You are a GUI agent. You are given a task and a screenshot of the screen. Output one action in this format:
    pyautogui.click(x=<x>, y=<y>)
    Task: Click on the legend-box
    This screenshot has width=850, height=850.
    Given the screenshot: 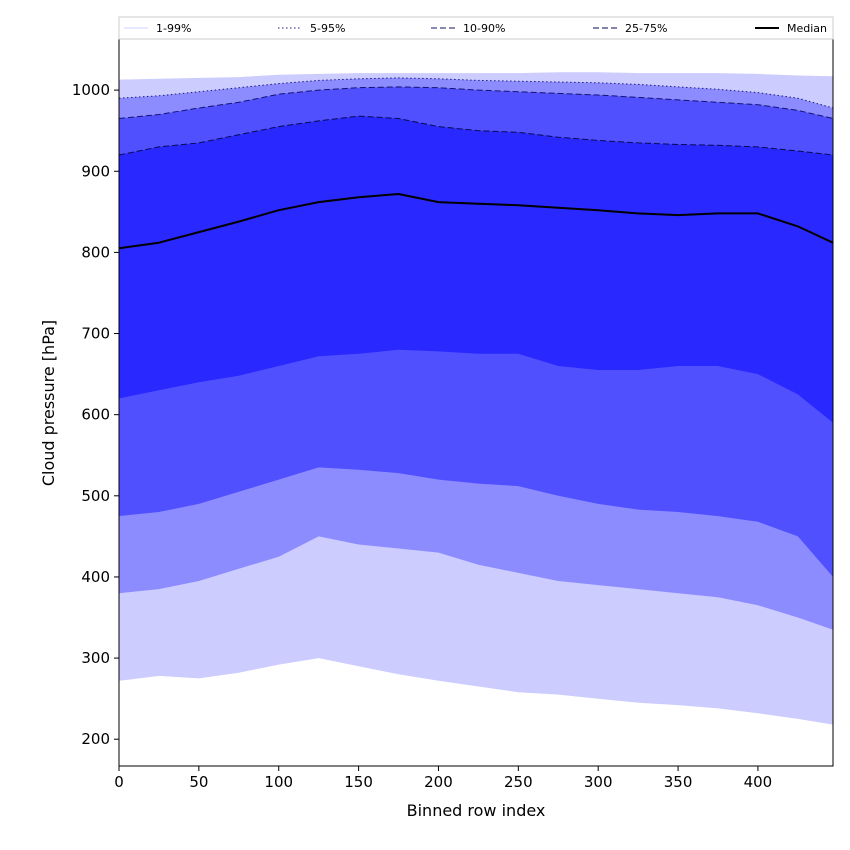 What is the action you would take?
    pyautogui.click(x=476, y=28)
    